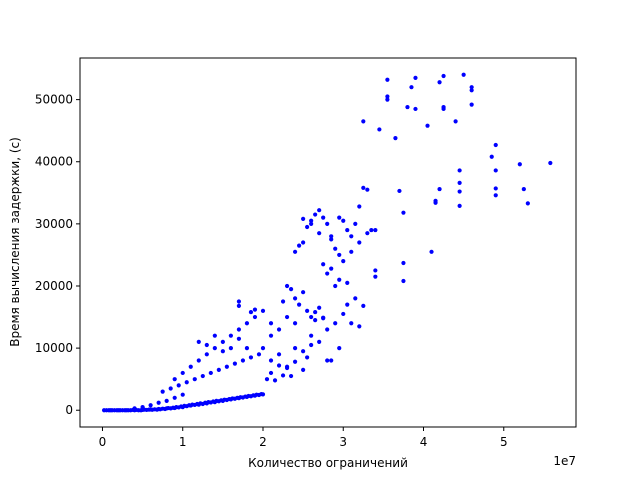  What do you see at coordinates (343, 442) in the screenshot?
I see `x-tick-label: 3` at bounding box center [343, 442].